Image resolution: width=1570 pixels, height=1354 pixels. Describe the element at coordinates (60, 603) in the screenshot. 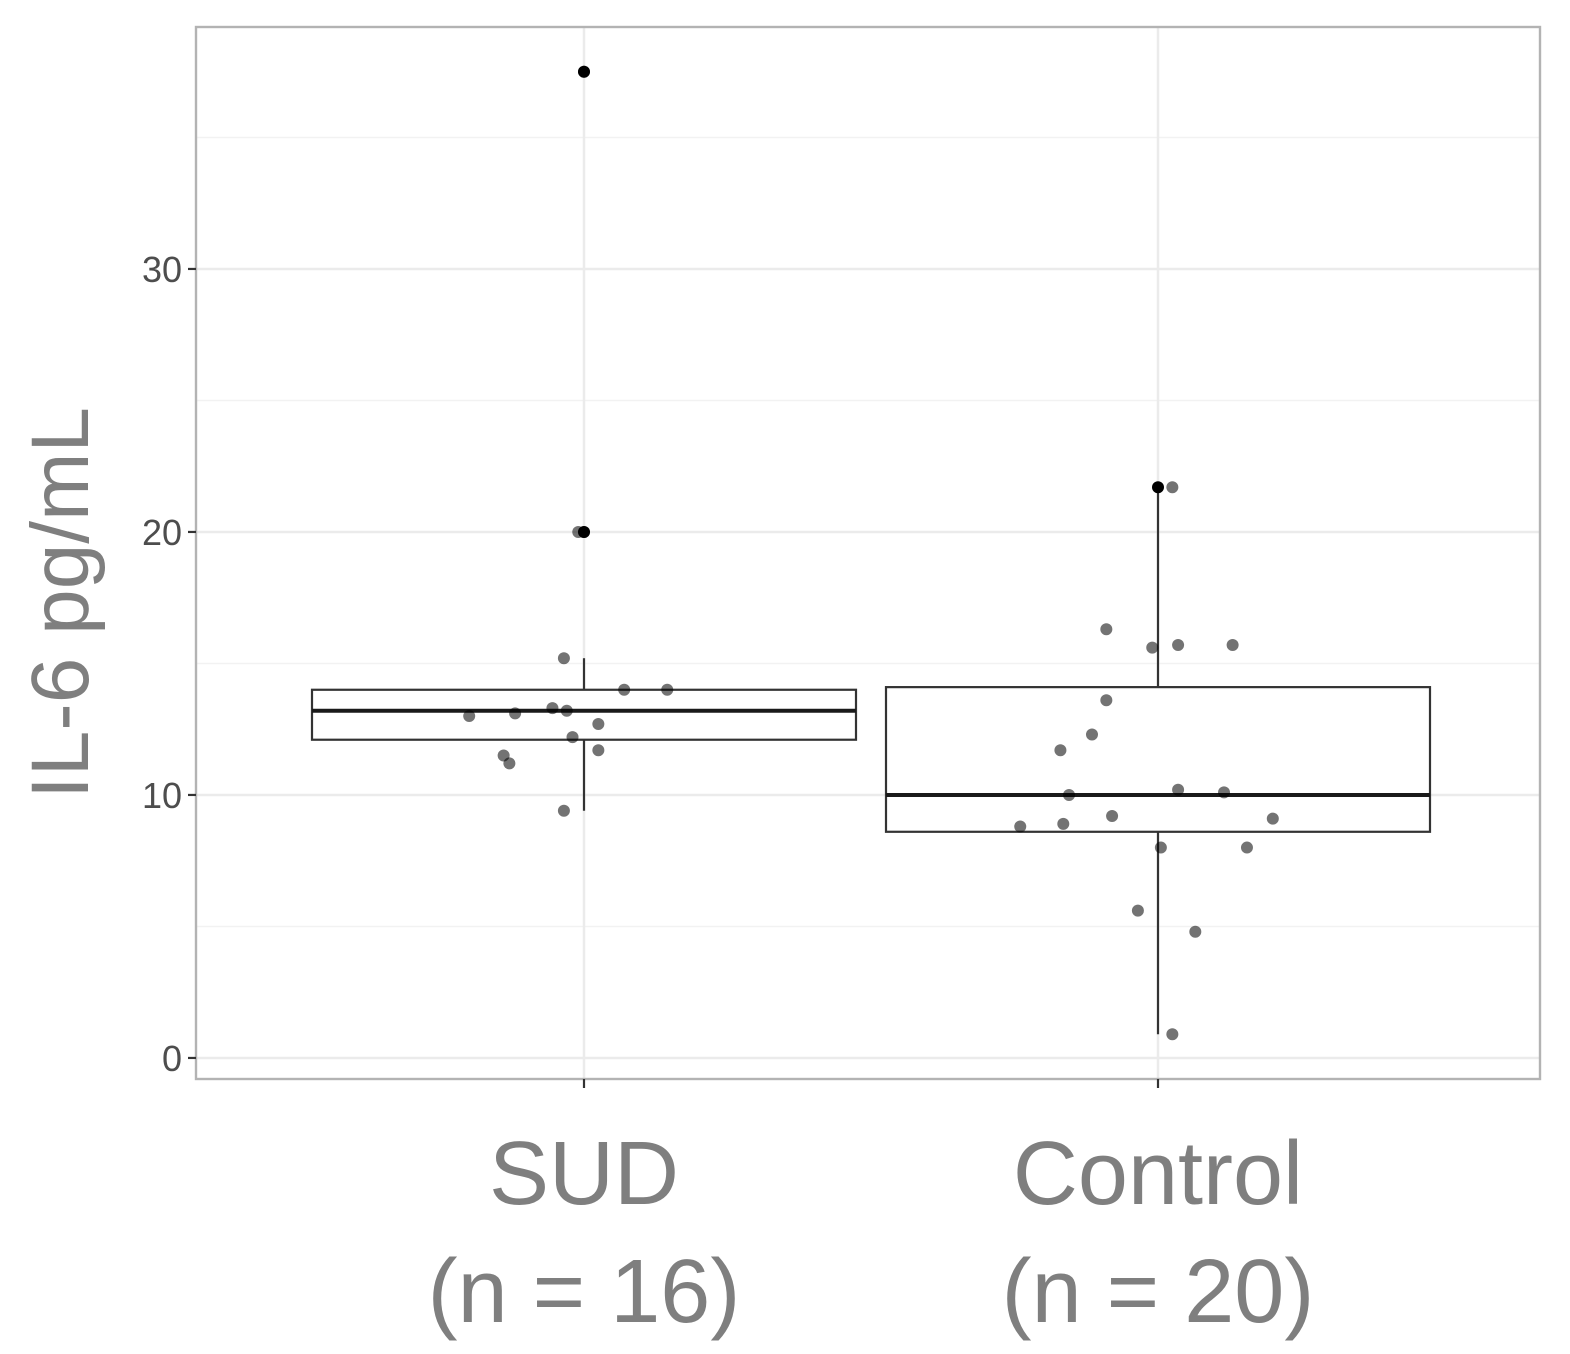

I see `y-axis-title: IL-6 pg/mL` at that location.